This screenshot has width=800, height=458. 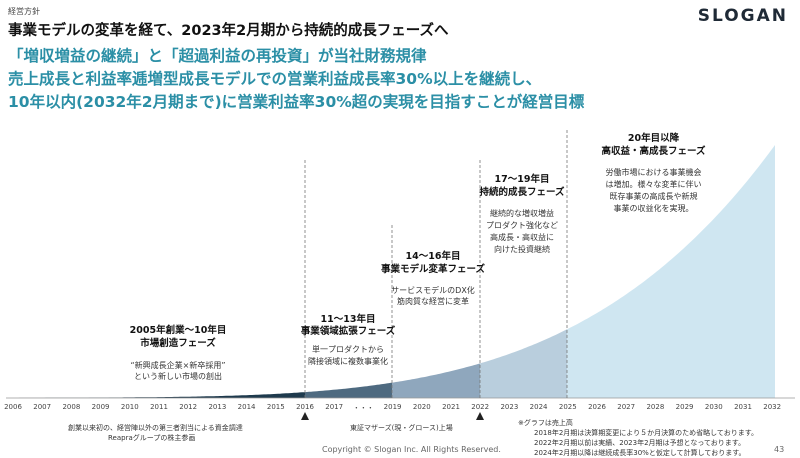 What do you see at coordinates (646, 433) in the screenshot?
I see `note-line-2: 2018年2月期は決算期変更により５か月決算のため省略しております。` at bounding box center [646, 433].